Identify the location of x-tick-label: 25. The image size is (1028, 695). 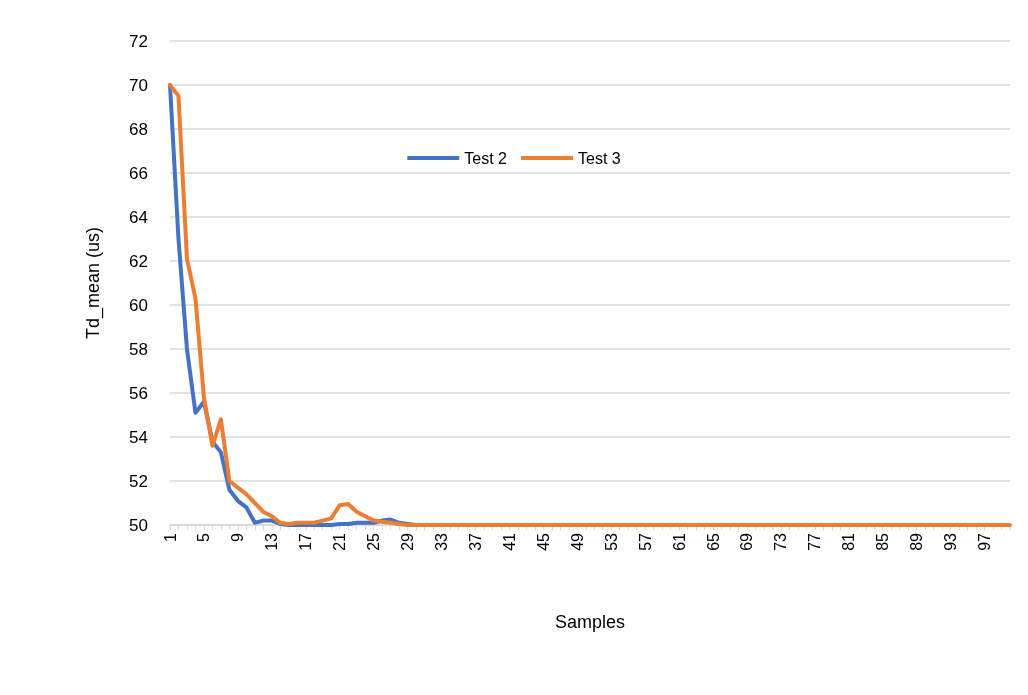
(374, 541).